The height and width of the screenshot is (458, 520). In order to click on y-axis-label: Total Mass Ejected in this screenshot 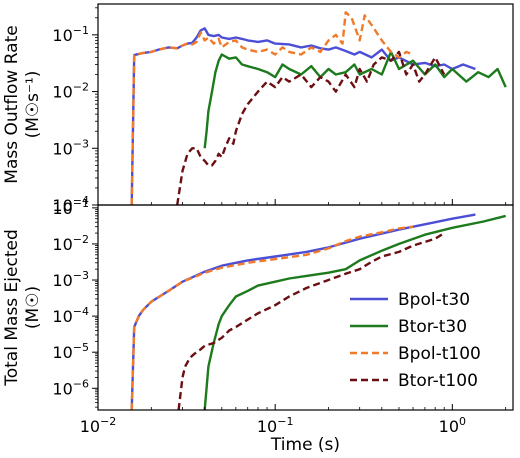, I will do `click(12, 308)`.